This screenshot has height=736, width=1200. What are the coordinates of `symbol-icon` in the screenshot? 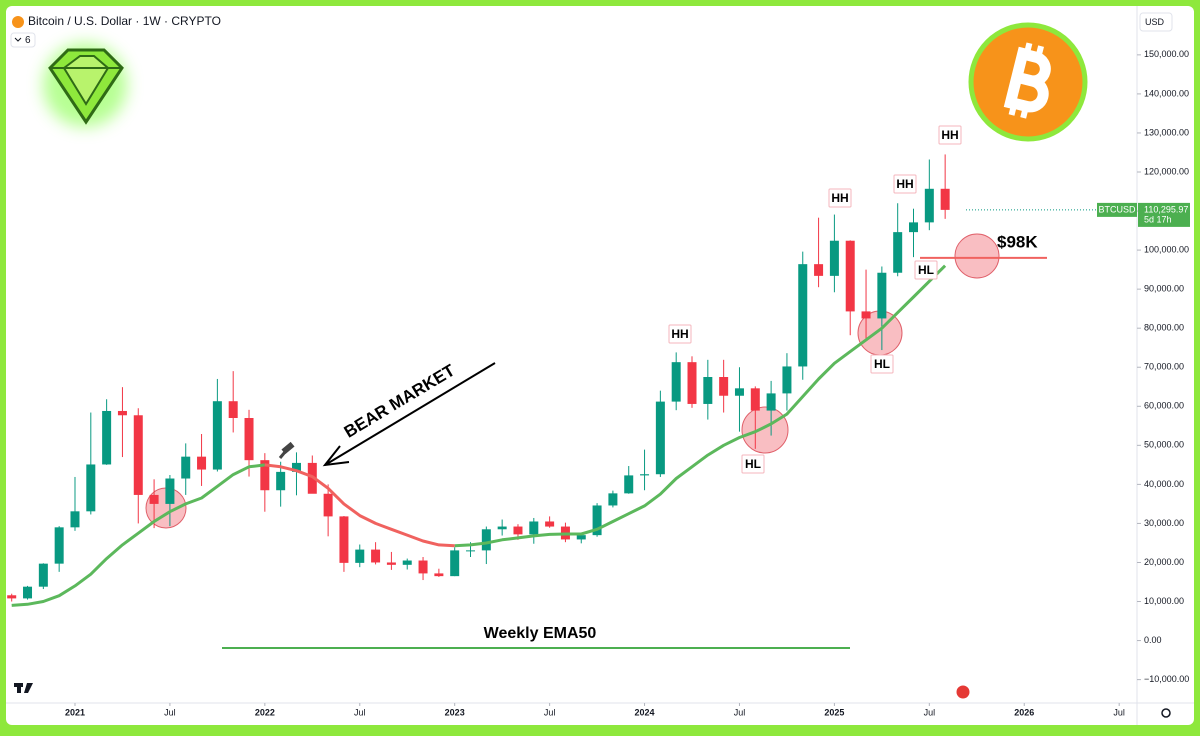 It's located at (18, 22).